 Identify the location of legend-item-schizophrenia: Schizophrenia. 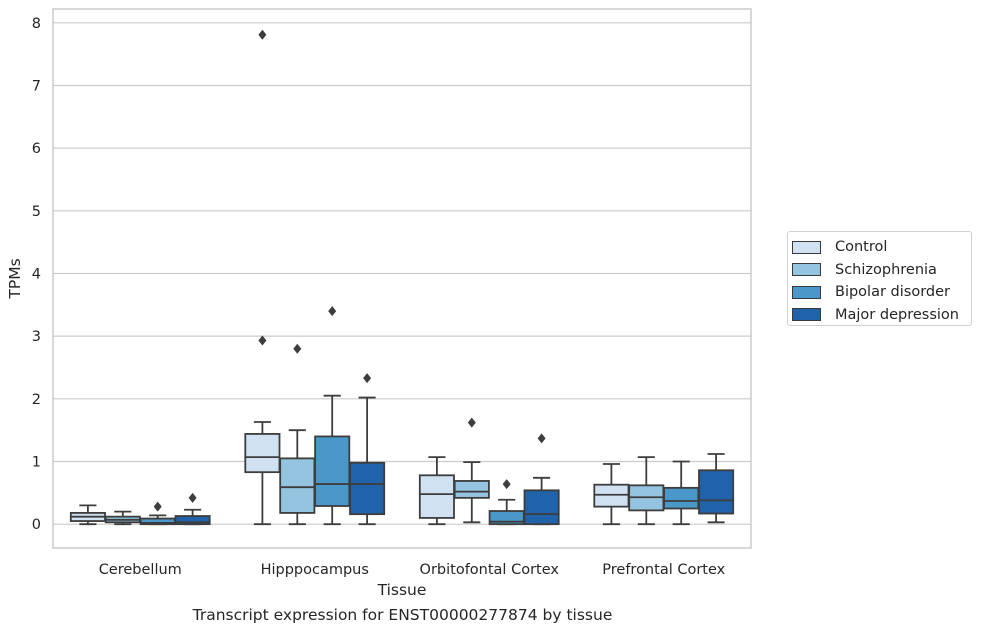
(881, 270).